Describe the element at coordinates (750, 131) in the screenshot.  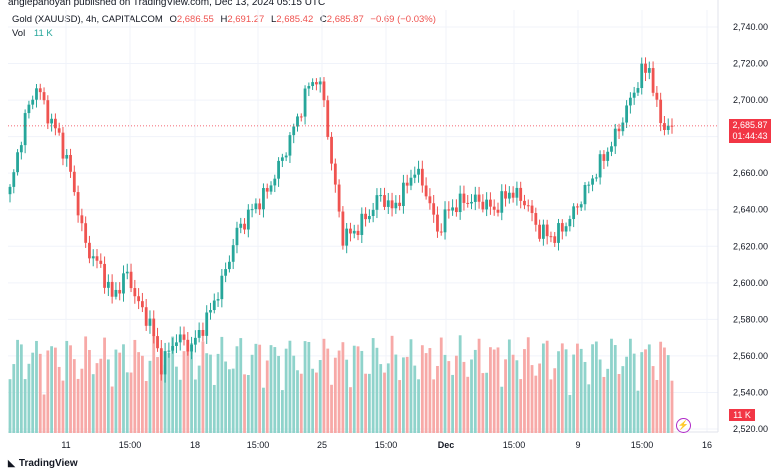
I see `last-price-tag: 2,685.87 01:44:43` at that location.